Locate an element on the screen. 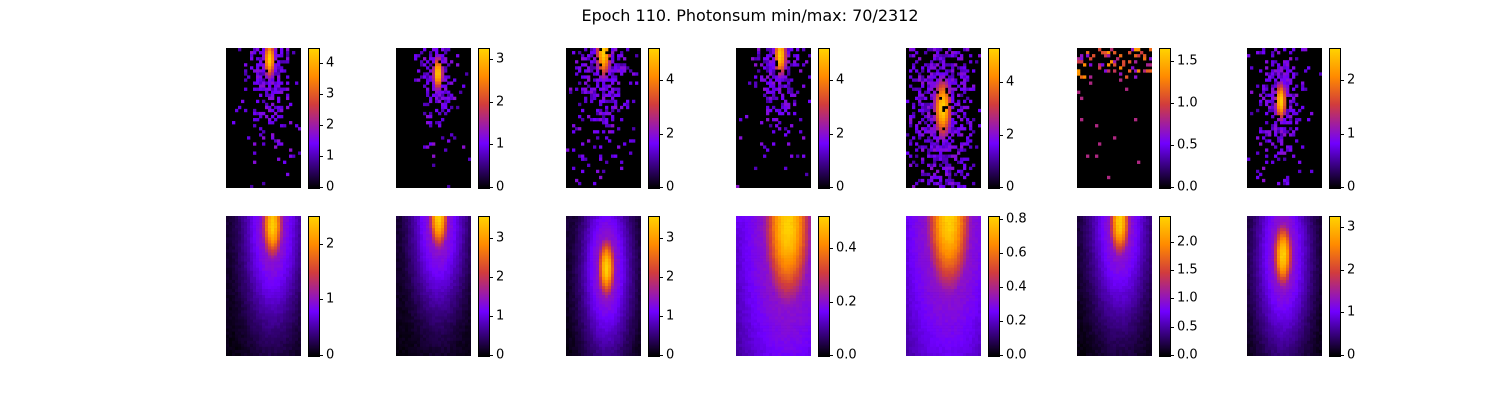 The height and width of the screenshot is (400, 1500). colorbar-tick-label: 0.5 is located at coordinates (1187, 145).